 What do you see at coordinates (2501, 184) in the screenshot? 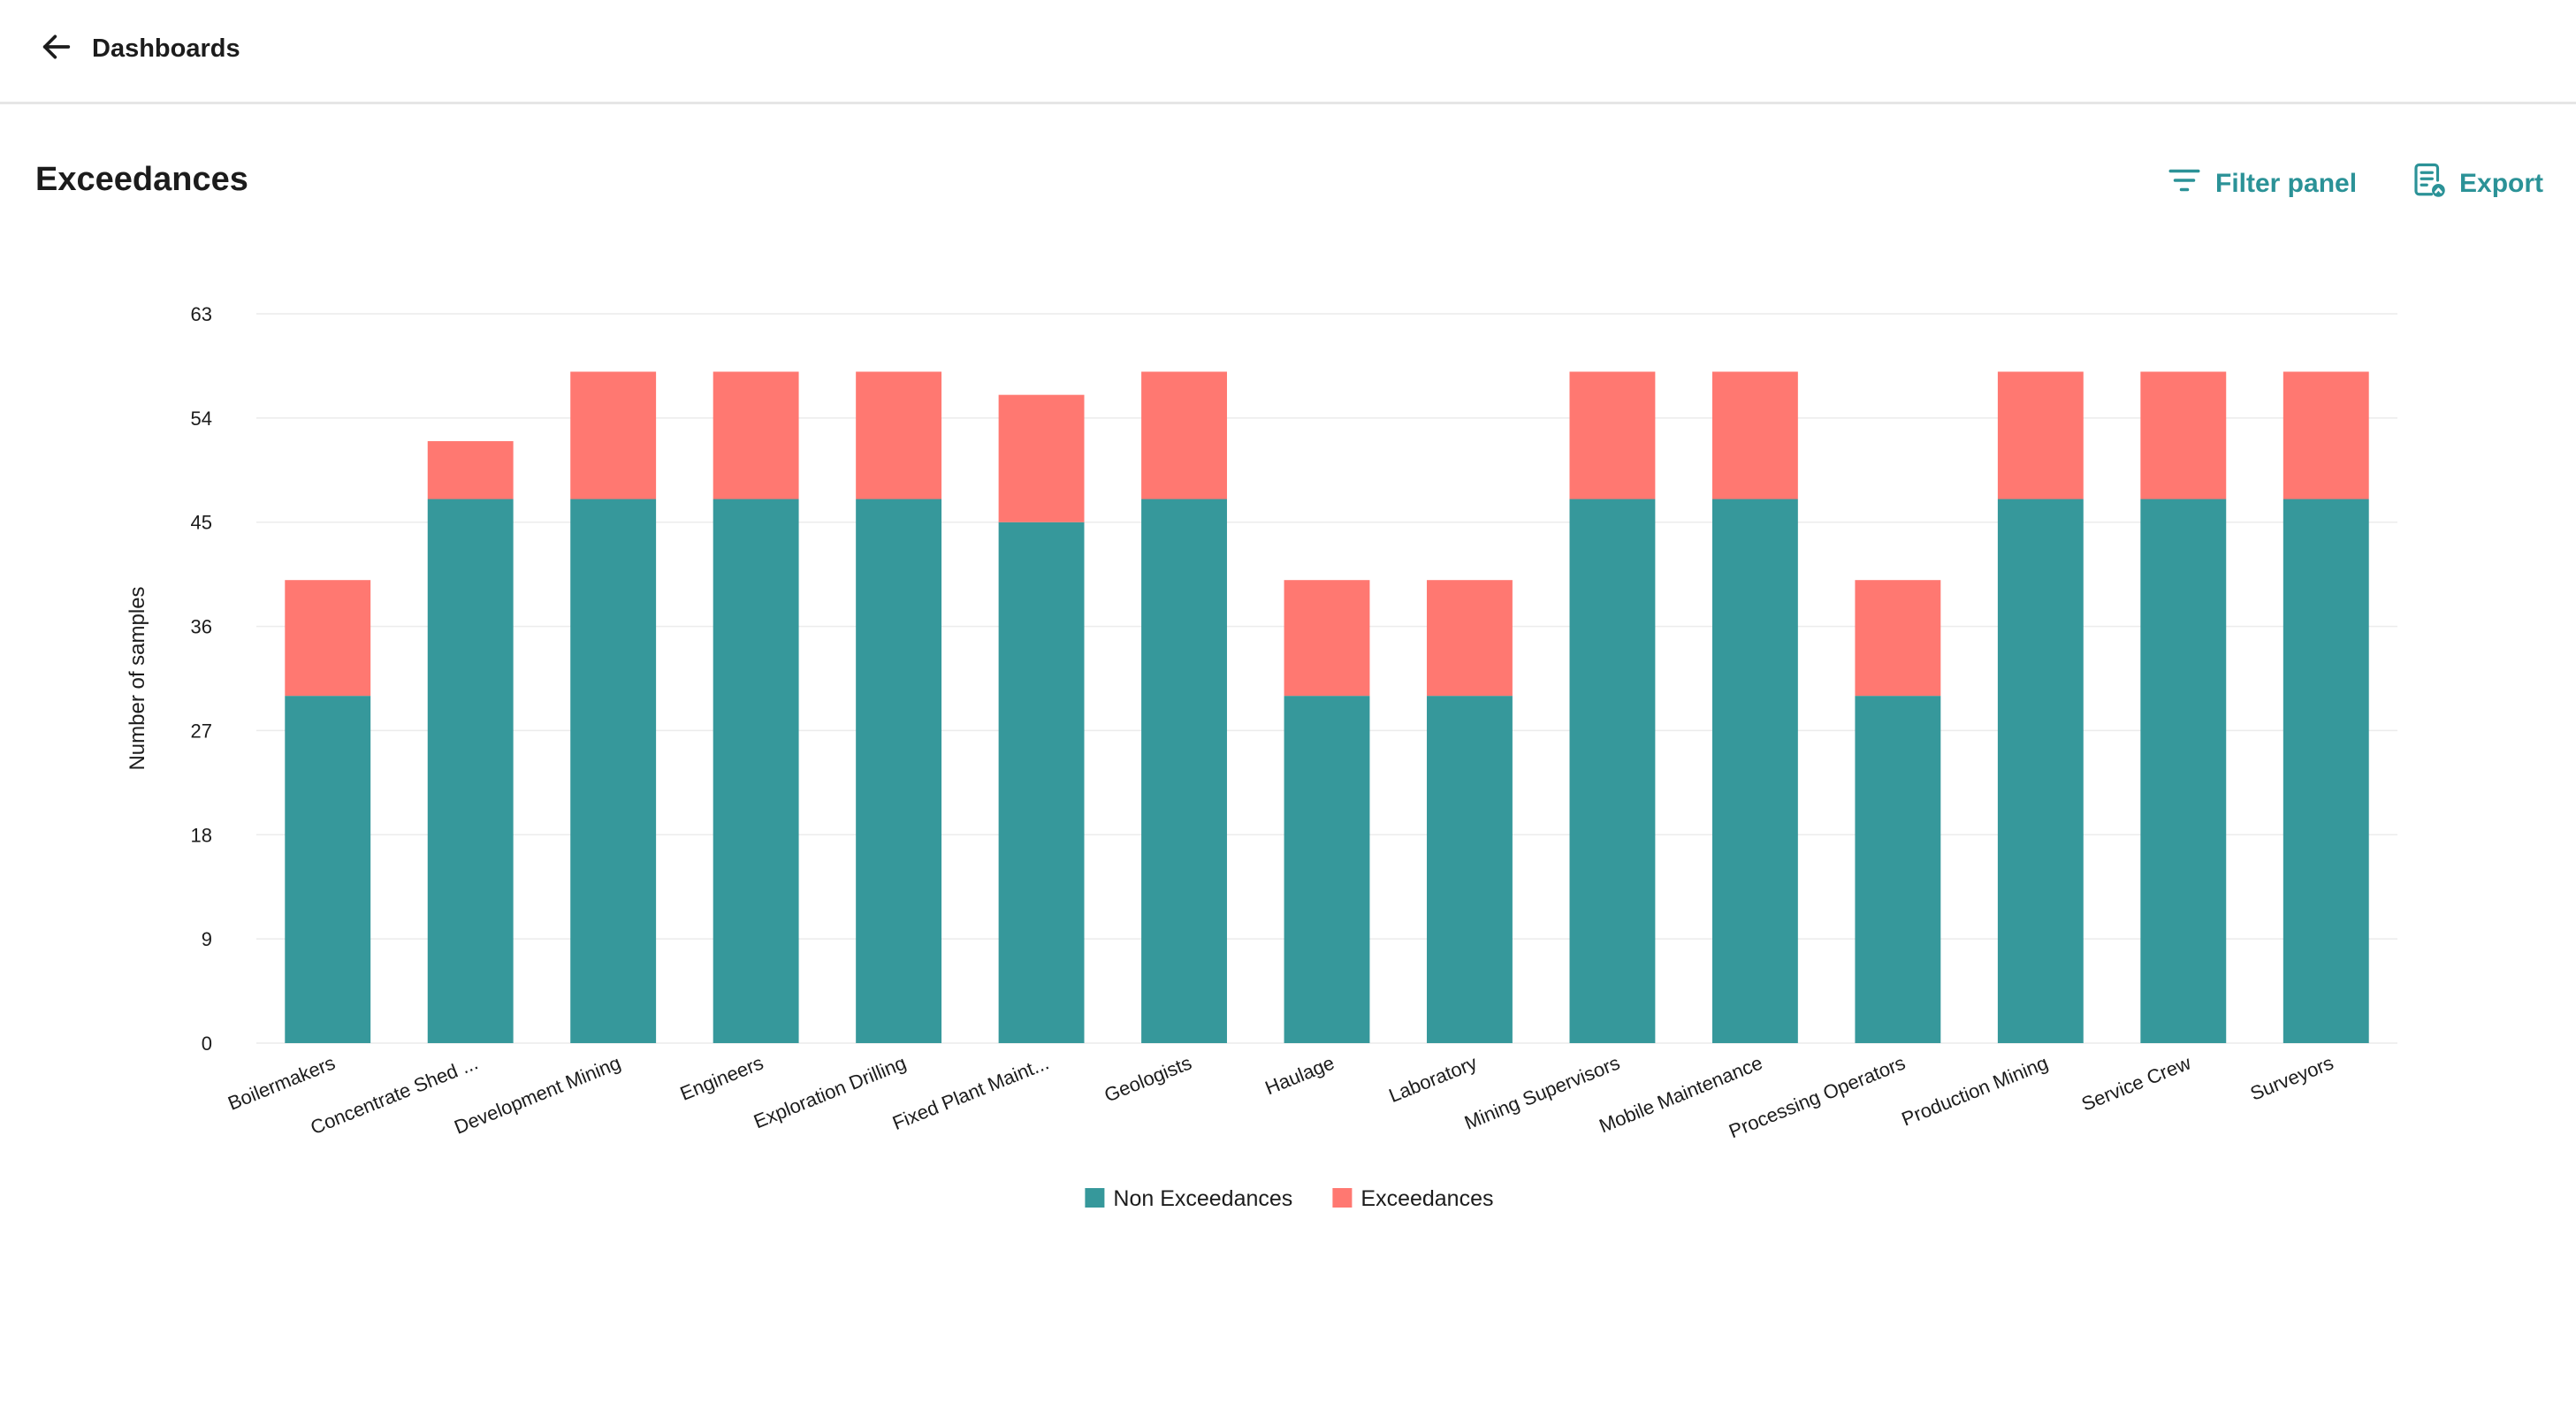
I see `export-label: Export` at bounding box center [2501, 184].